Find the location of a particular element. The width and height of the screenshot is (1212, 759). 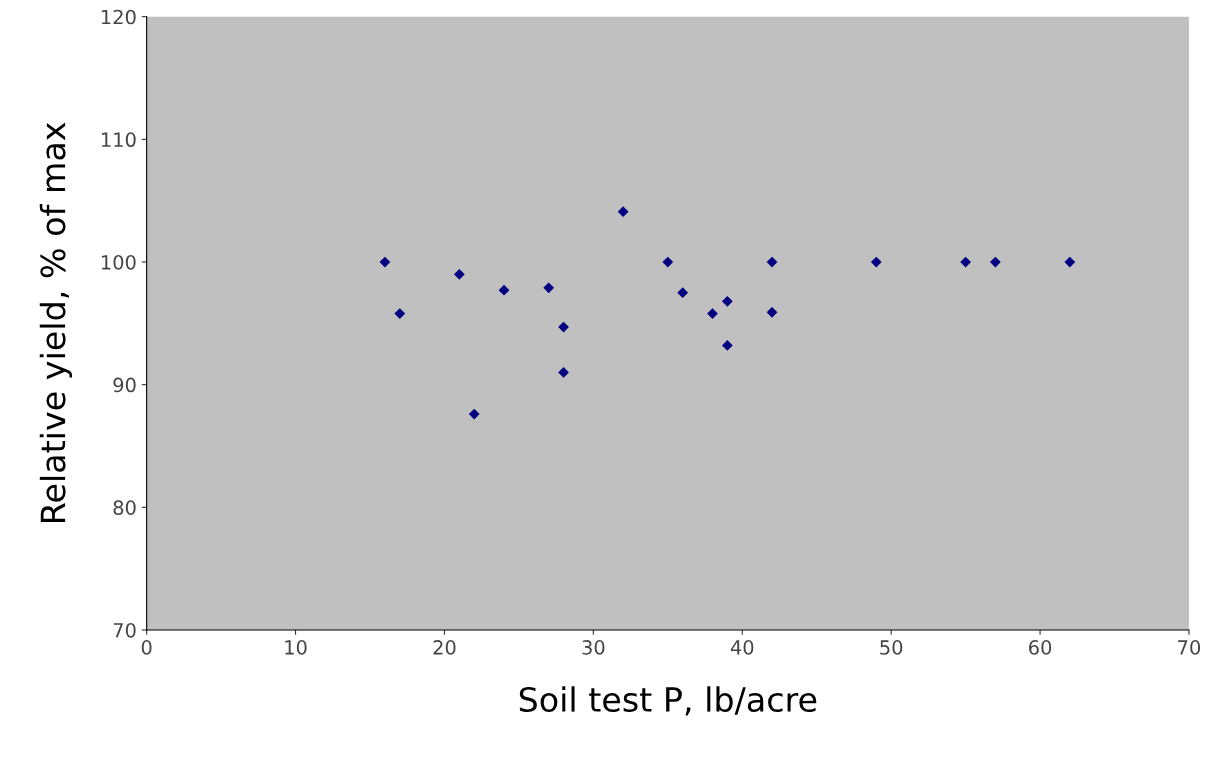

y-tick-label: 80 is located at coordinates (124, 507).